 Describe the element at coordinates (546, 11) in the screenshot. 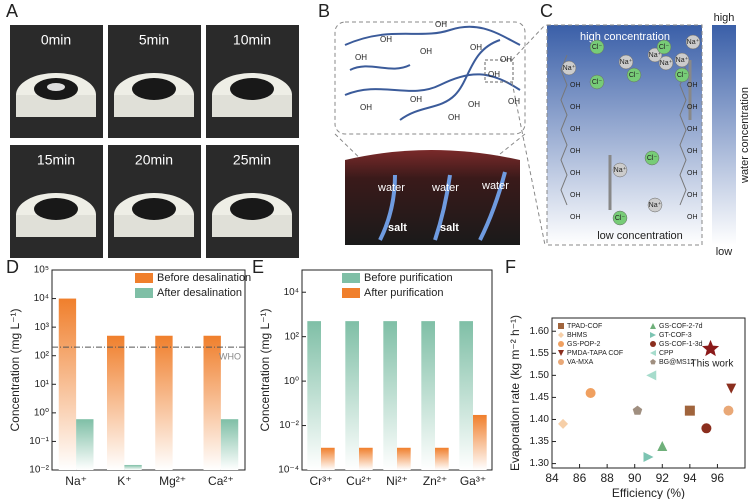

I see `panel-label: C` at that location.